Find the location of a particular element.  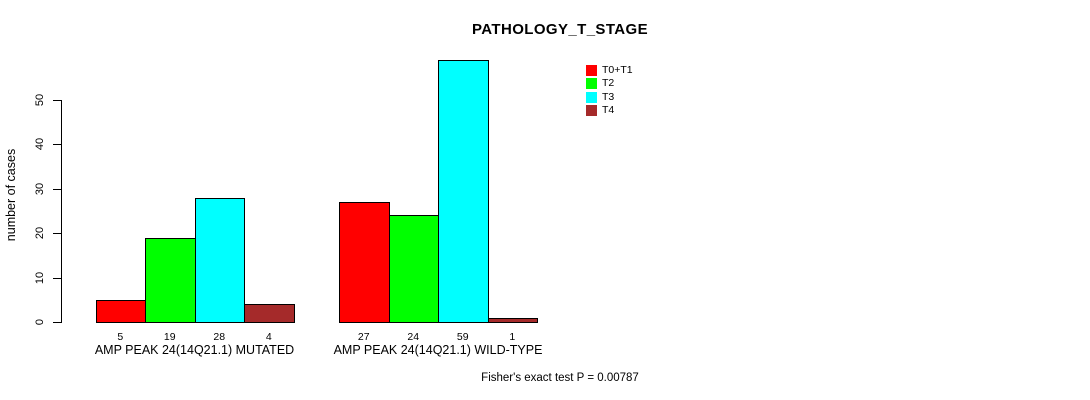

bar-t4-group1 is located at coordinates (269, 313).